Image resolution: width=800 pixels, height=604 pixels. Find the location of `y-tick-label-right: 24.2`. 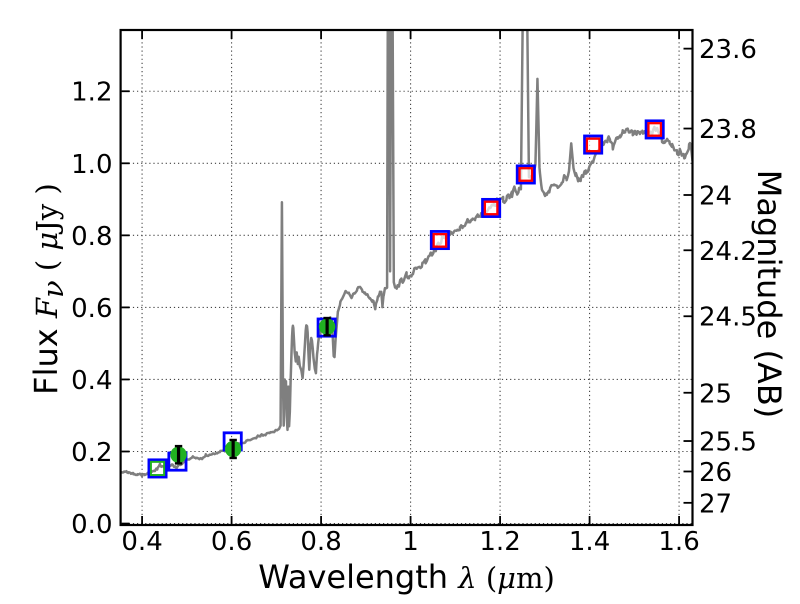

y-tick-label-right: 24.2 is located at coordinates (728, 252).